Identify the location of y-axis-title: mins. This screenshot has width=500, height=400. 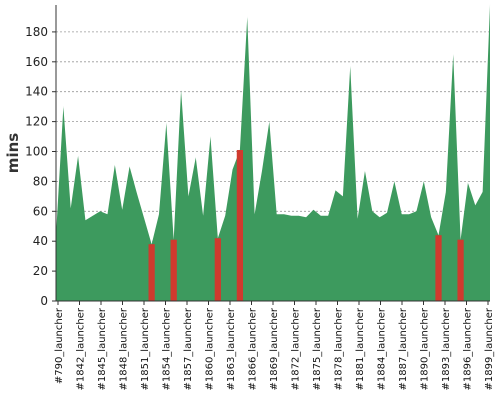
(13, 153).